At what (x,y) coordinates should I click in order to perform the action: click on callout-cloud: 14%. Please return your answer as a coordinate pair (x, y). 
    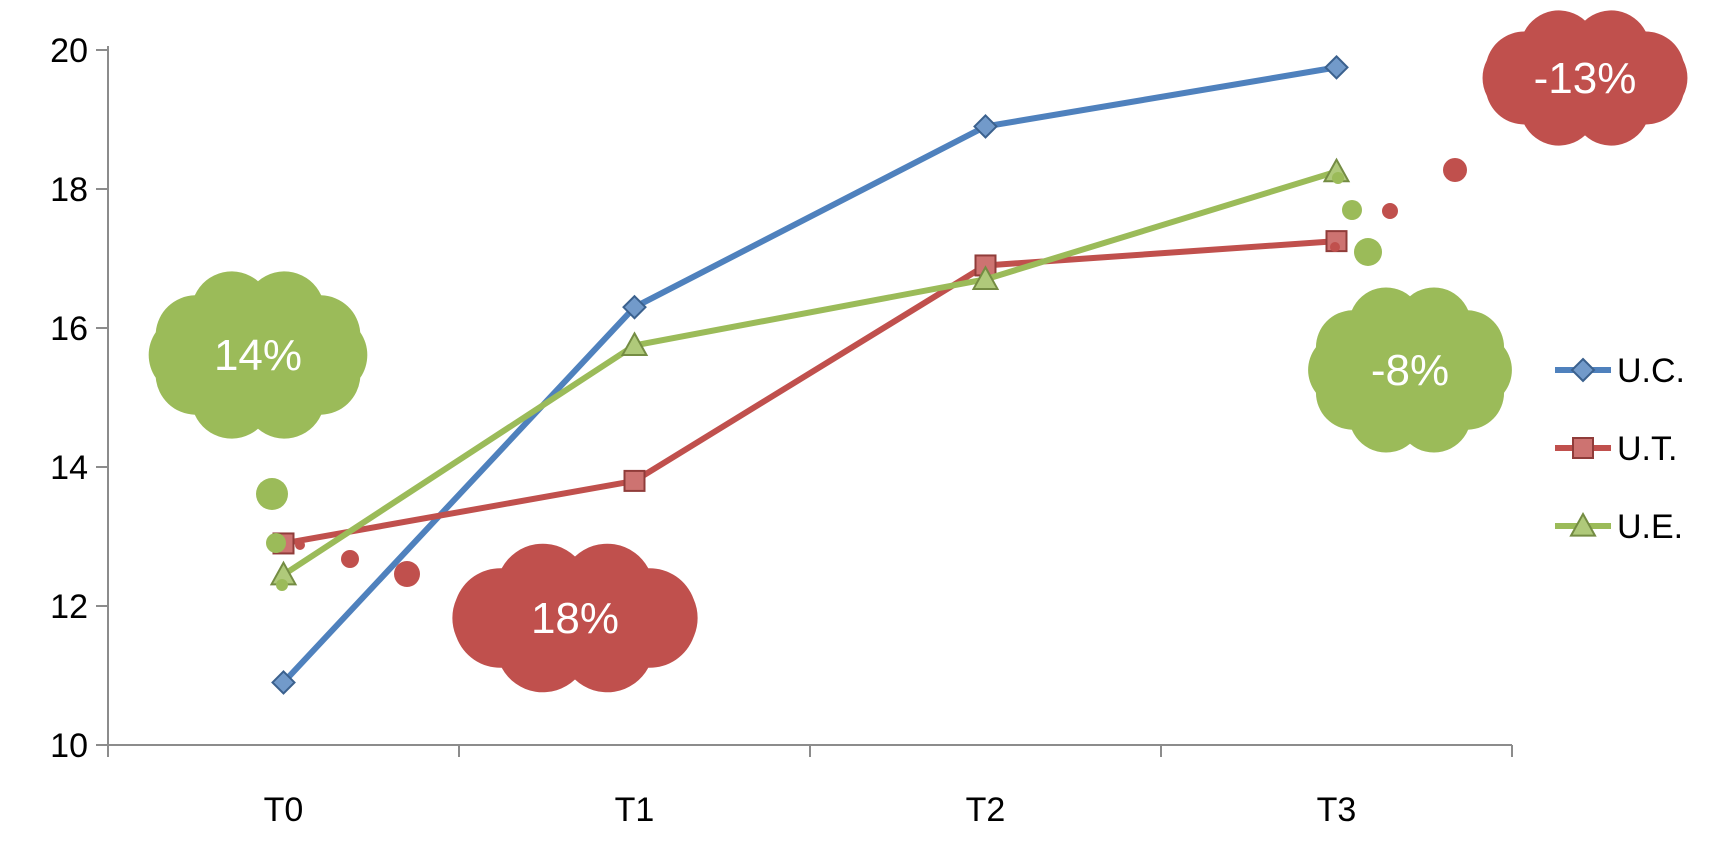
    Looking at the image, I should click on (258, 431).